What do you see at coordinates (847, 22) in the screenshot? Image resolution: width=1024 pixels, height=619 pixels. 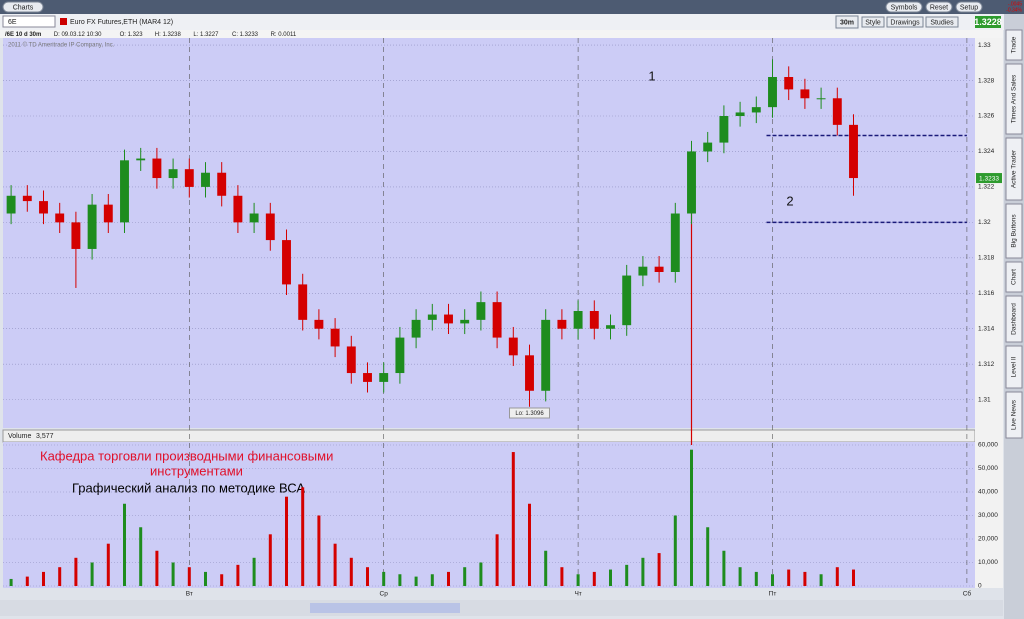 I see `timeframe-button` at bounding box center [847, 22].